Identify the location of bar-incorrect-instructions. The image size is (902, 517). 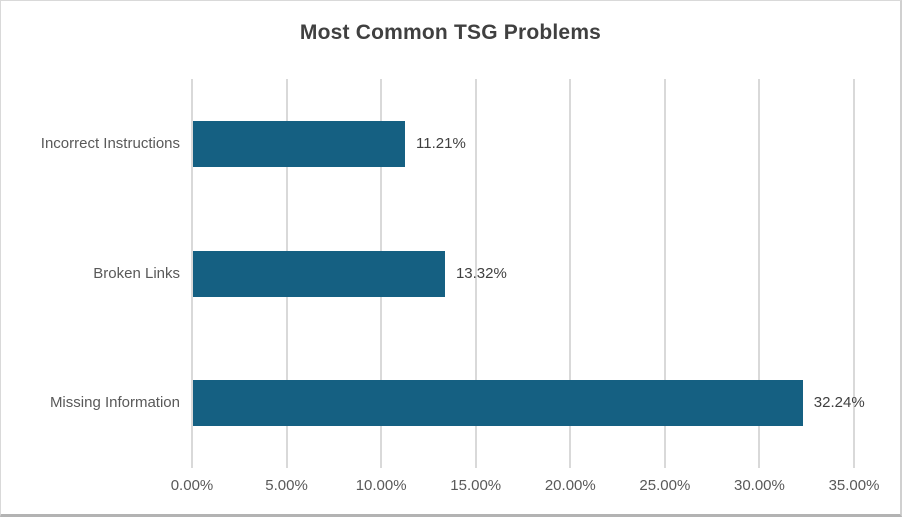
(299, 143).